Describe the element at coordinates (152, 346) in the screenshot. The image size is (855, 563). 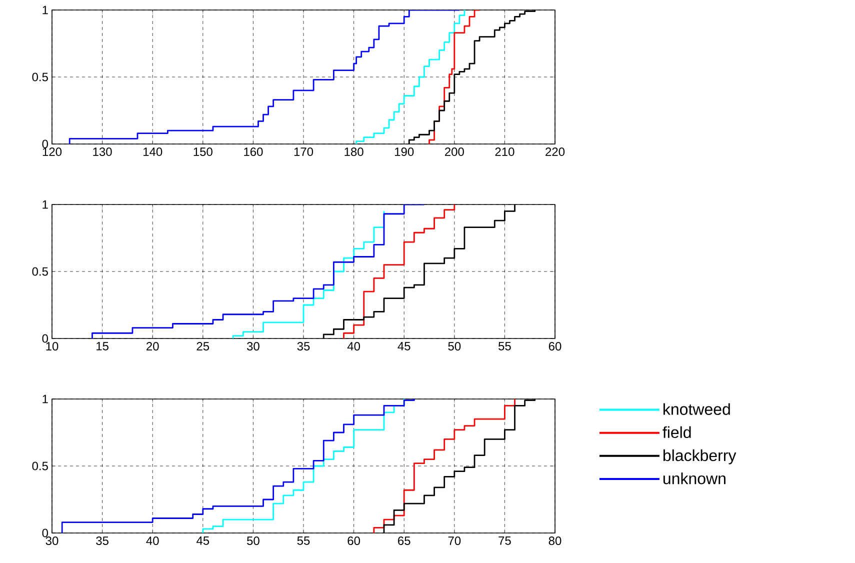
I see `x-tick-label: 20` at that location.